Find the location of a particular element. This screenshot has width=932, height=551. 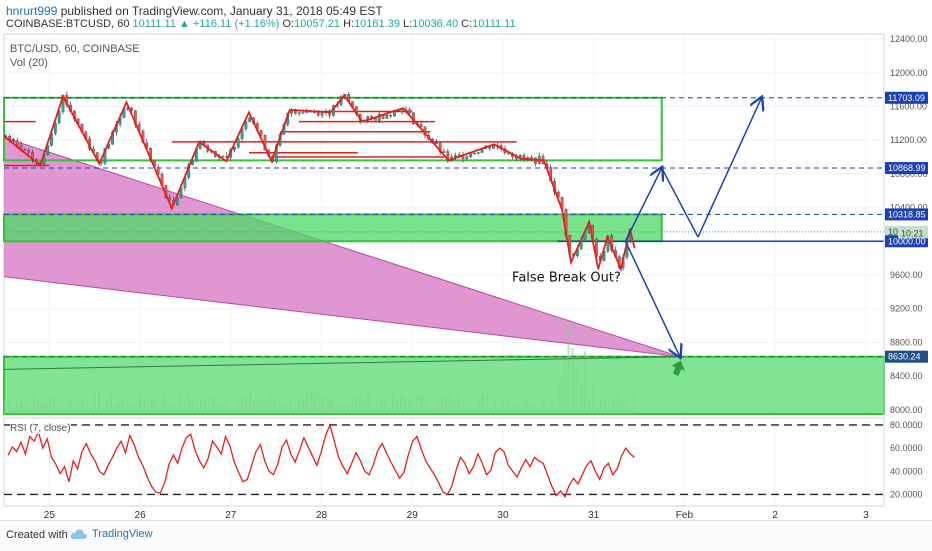

x-tick-label: 31 is located at coordinates (594, 515).